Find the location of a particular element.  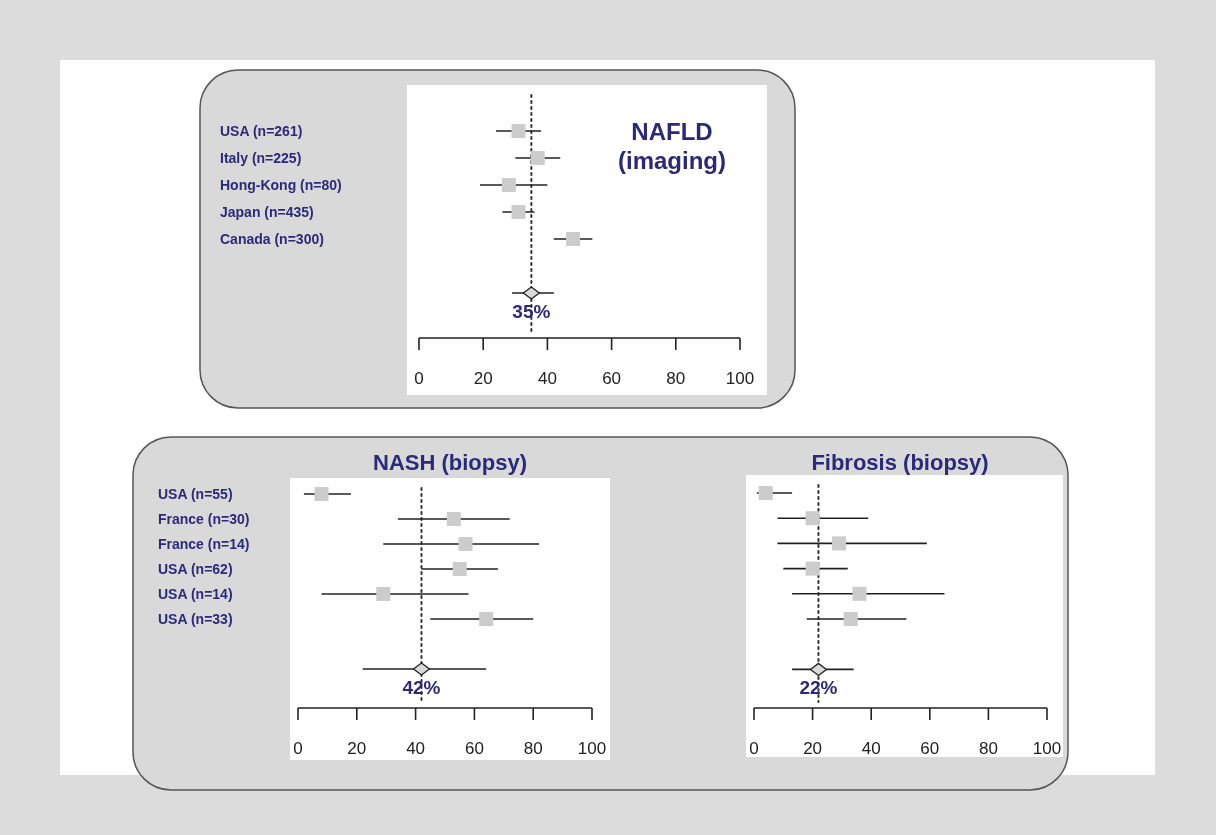

y-tick-label: France (n=14) is located at coordinates (204, 544).